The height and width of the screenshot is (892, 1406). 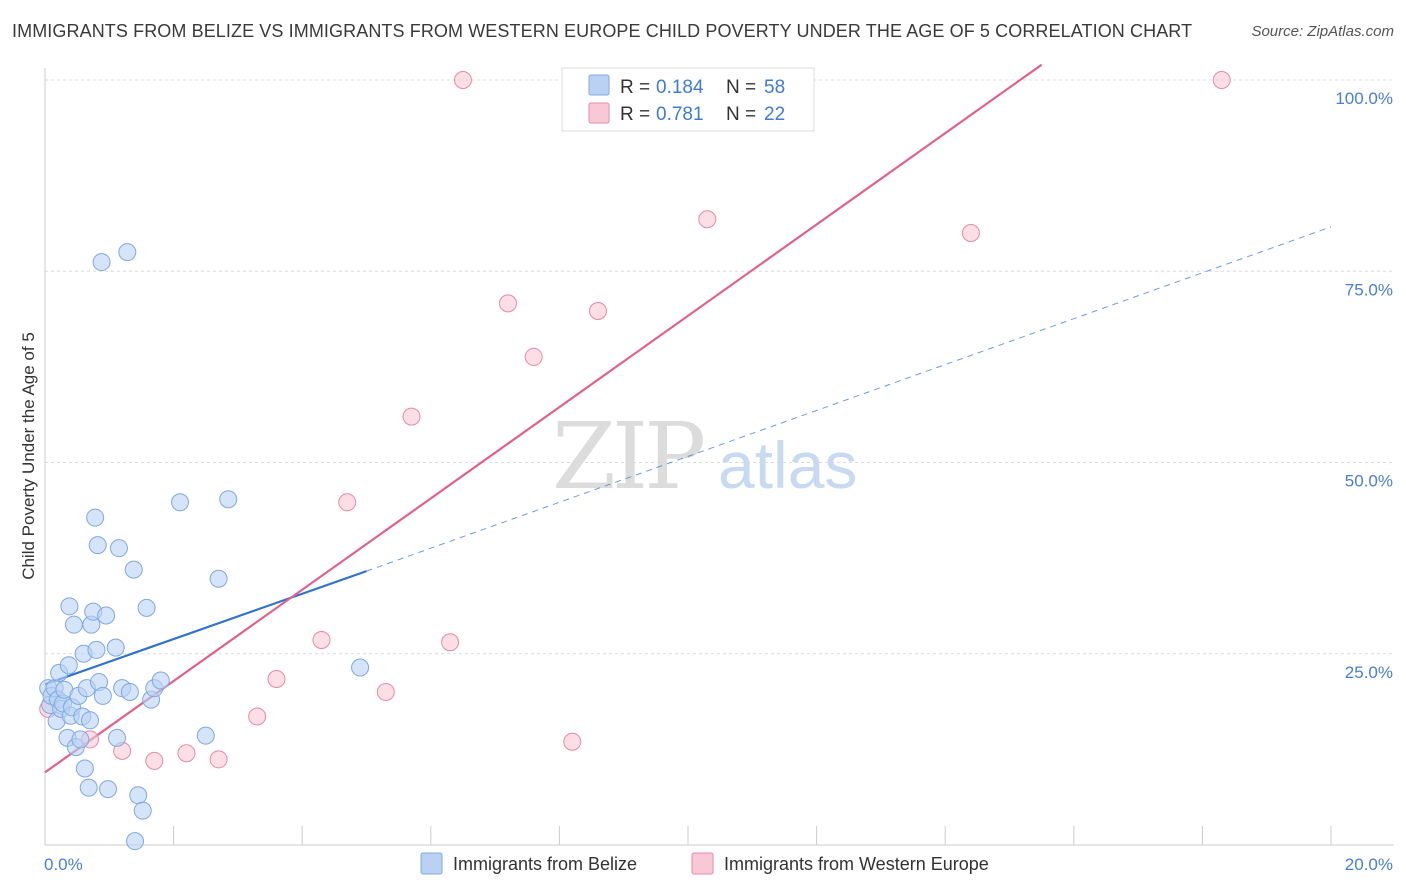 I want to click on legend-box-r-value-belize: 0.184, so click(x=680, y=87).